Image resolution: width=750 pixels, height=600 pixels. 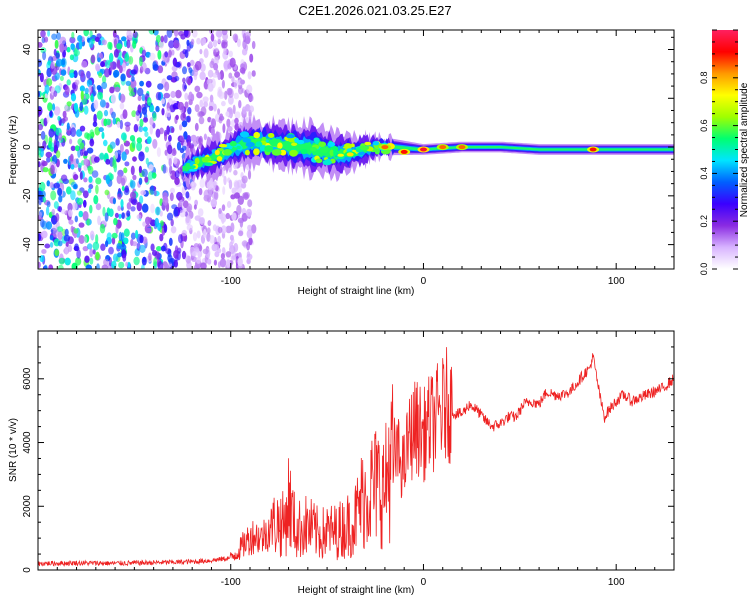 What do you see at coordinates (27, 378) in the screenshot?
I see `snr-y-tick-label: 6000` at bounding box center [27, 378].